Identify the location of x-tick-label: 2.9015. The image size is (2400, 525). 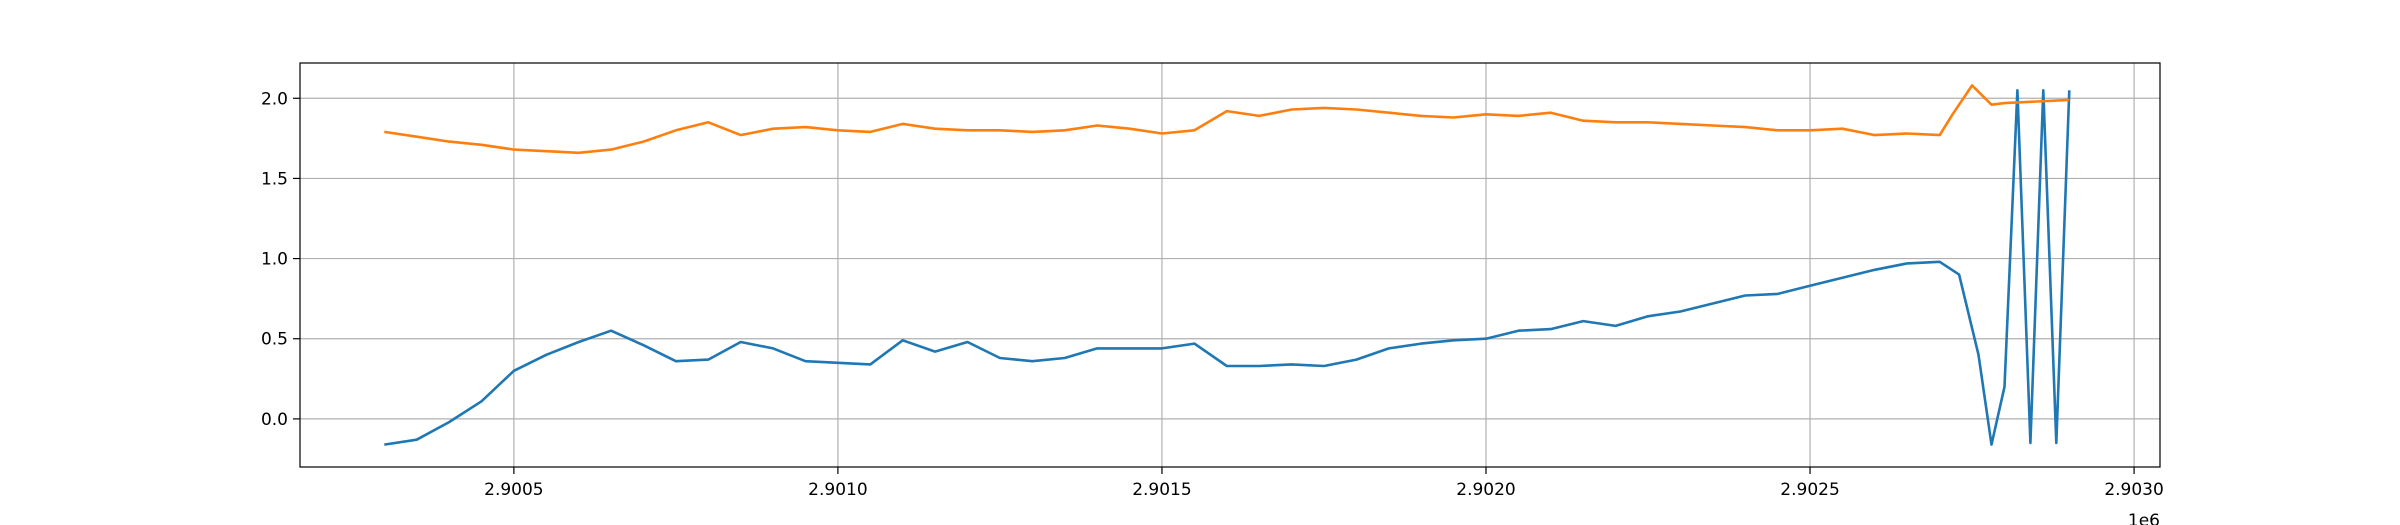
(1161, 490).